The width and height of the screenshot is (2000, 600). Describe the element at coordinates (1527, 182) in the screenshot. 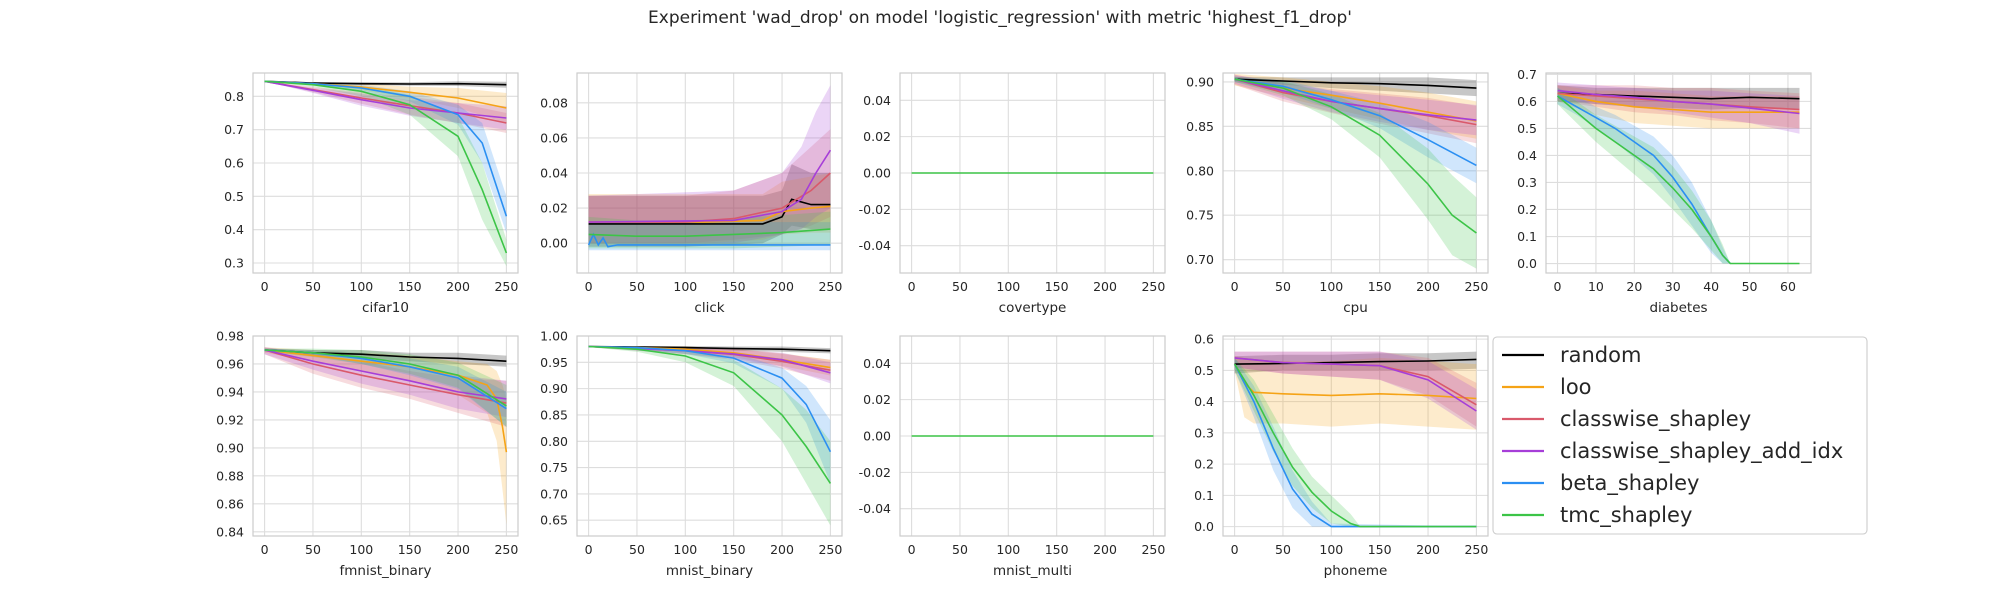

I see `y-tick-label: 0.3` at that location.